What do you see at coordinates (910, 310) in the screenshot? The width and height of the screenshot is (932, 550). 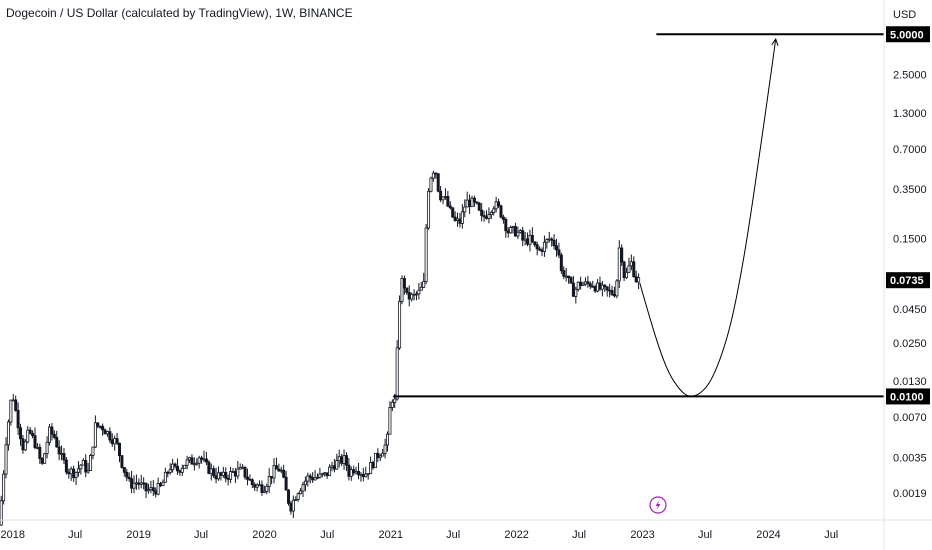 I see `price-tick-label: 0.0450` at bounding box center [910, 310].